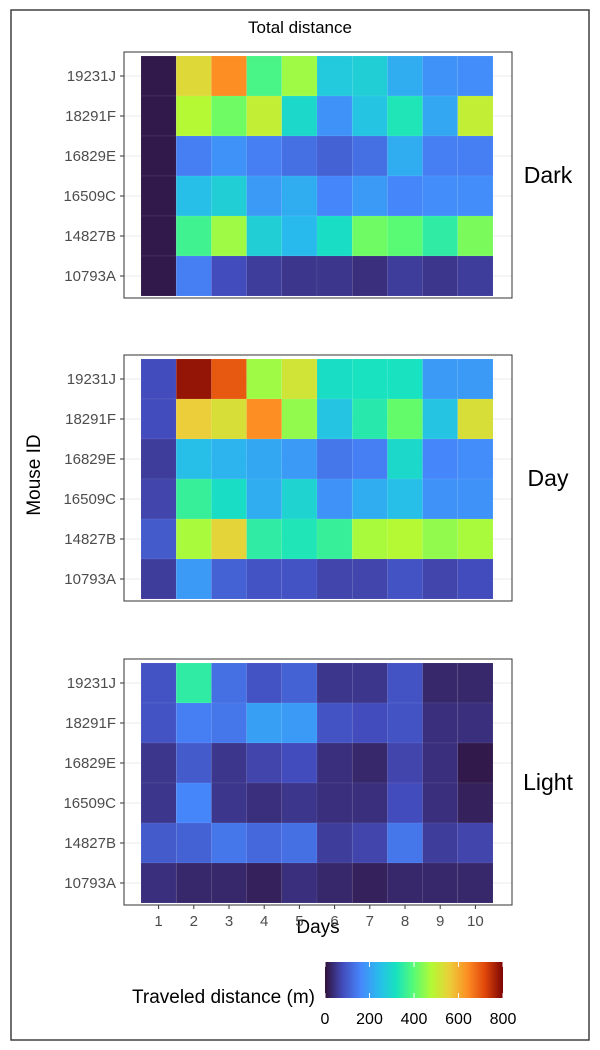  What do you see at coordinates (229, 499) in the screenshot?
I see `heatmap-cell-day-16509C-day3` at bounding box center [229, 499].